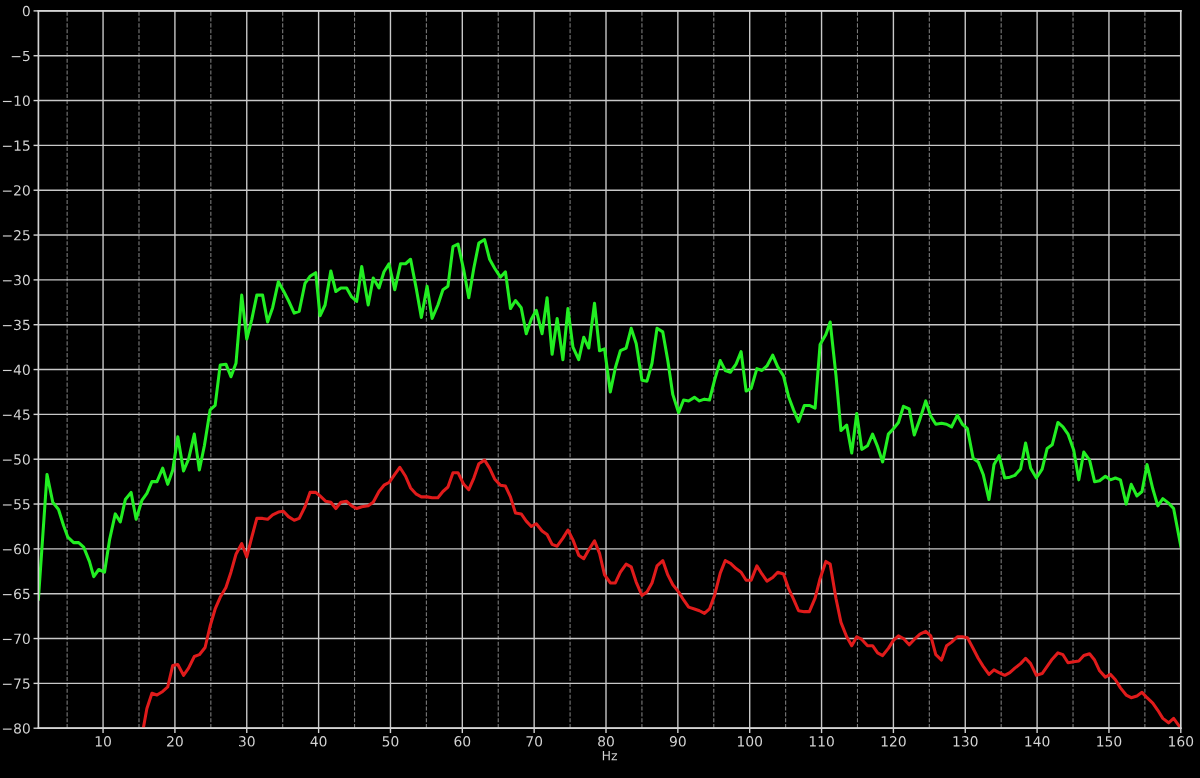  I want to click on x-tick-label: 110, so click(821, 741).